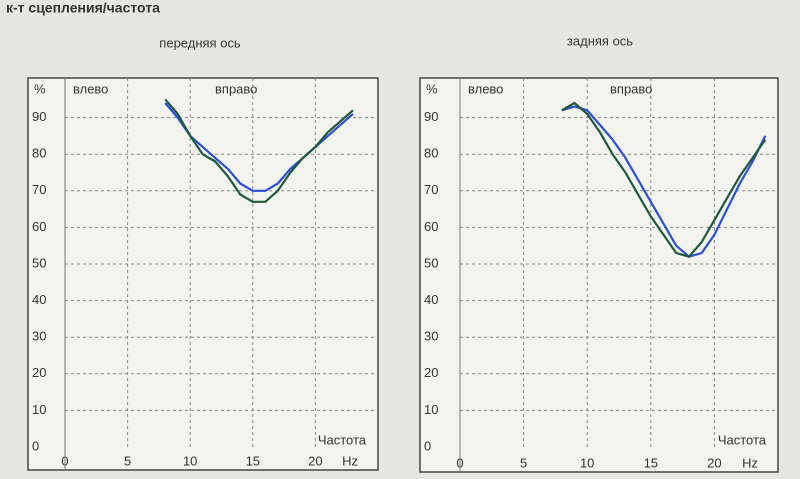 The image size is (800, 479). What do you see at coordinates (600, 40) in the screenshot?
I see `chart-title: задняя ось` at bounding box center [600, 40].